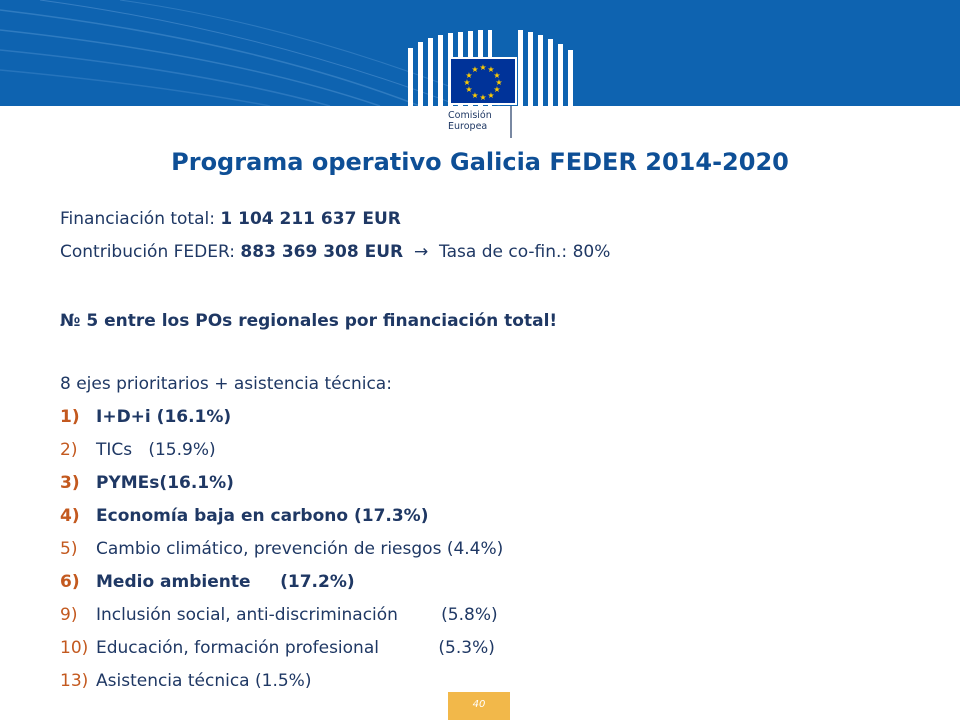  I want to click on list-item-text: I+D+i (16.1%), so click(164, 417).